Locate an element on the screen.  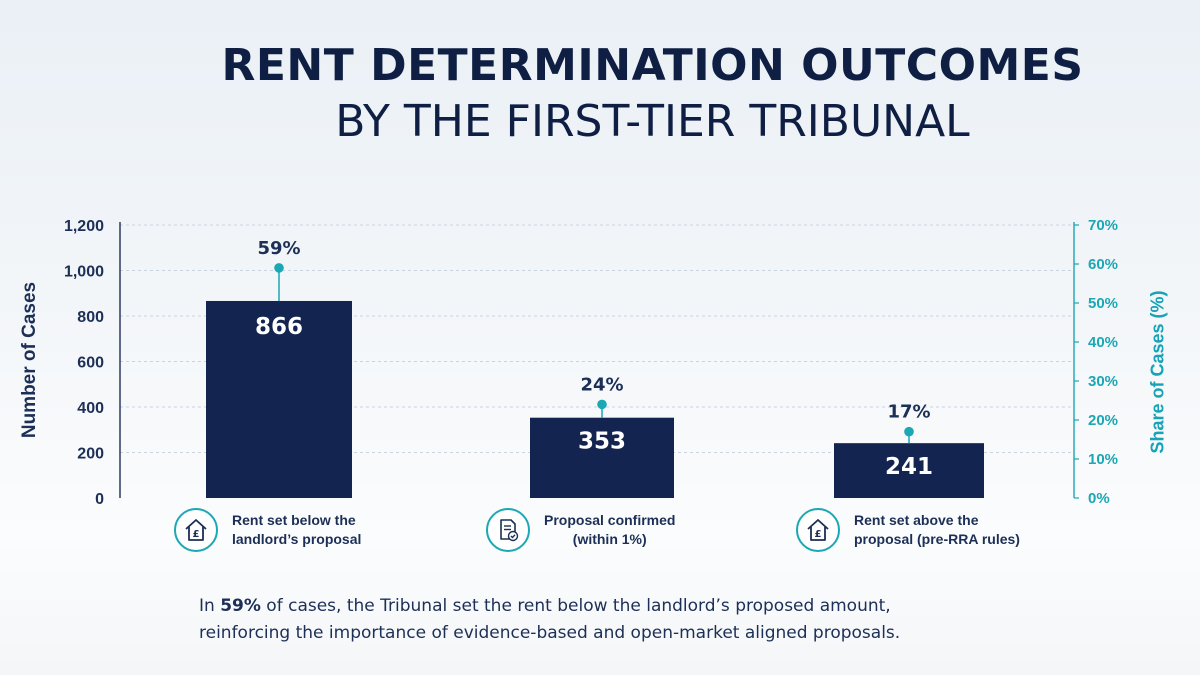
category-label-1: Rent set below the landlord’s proposal is located at coordinates (297, 529).